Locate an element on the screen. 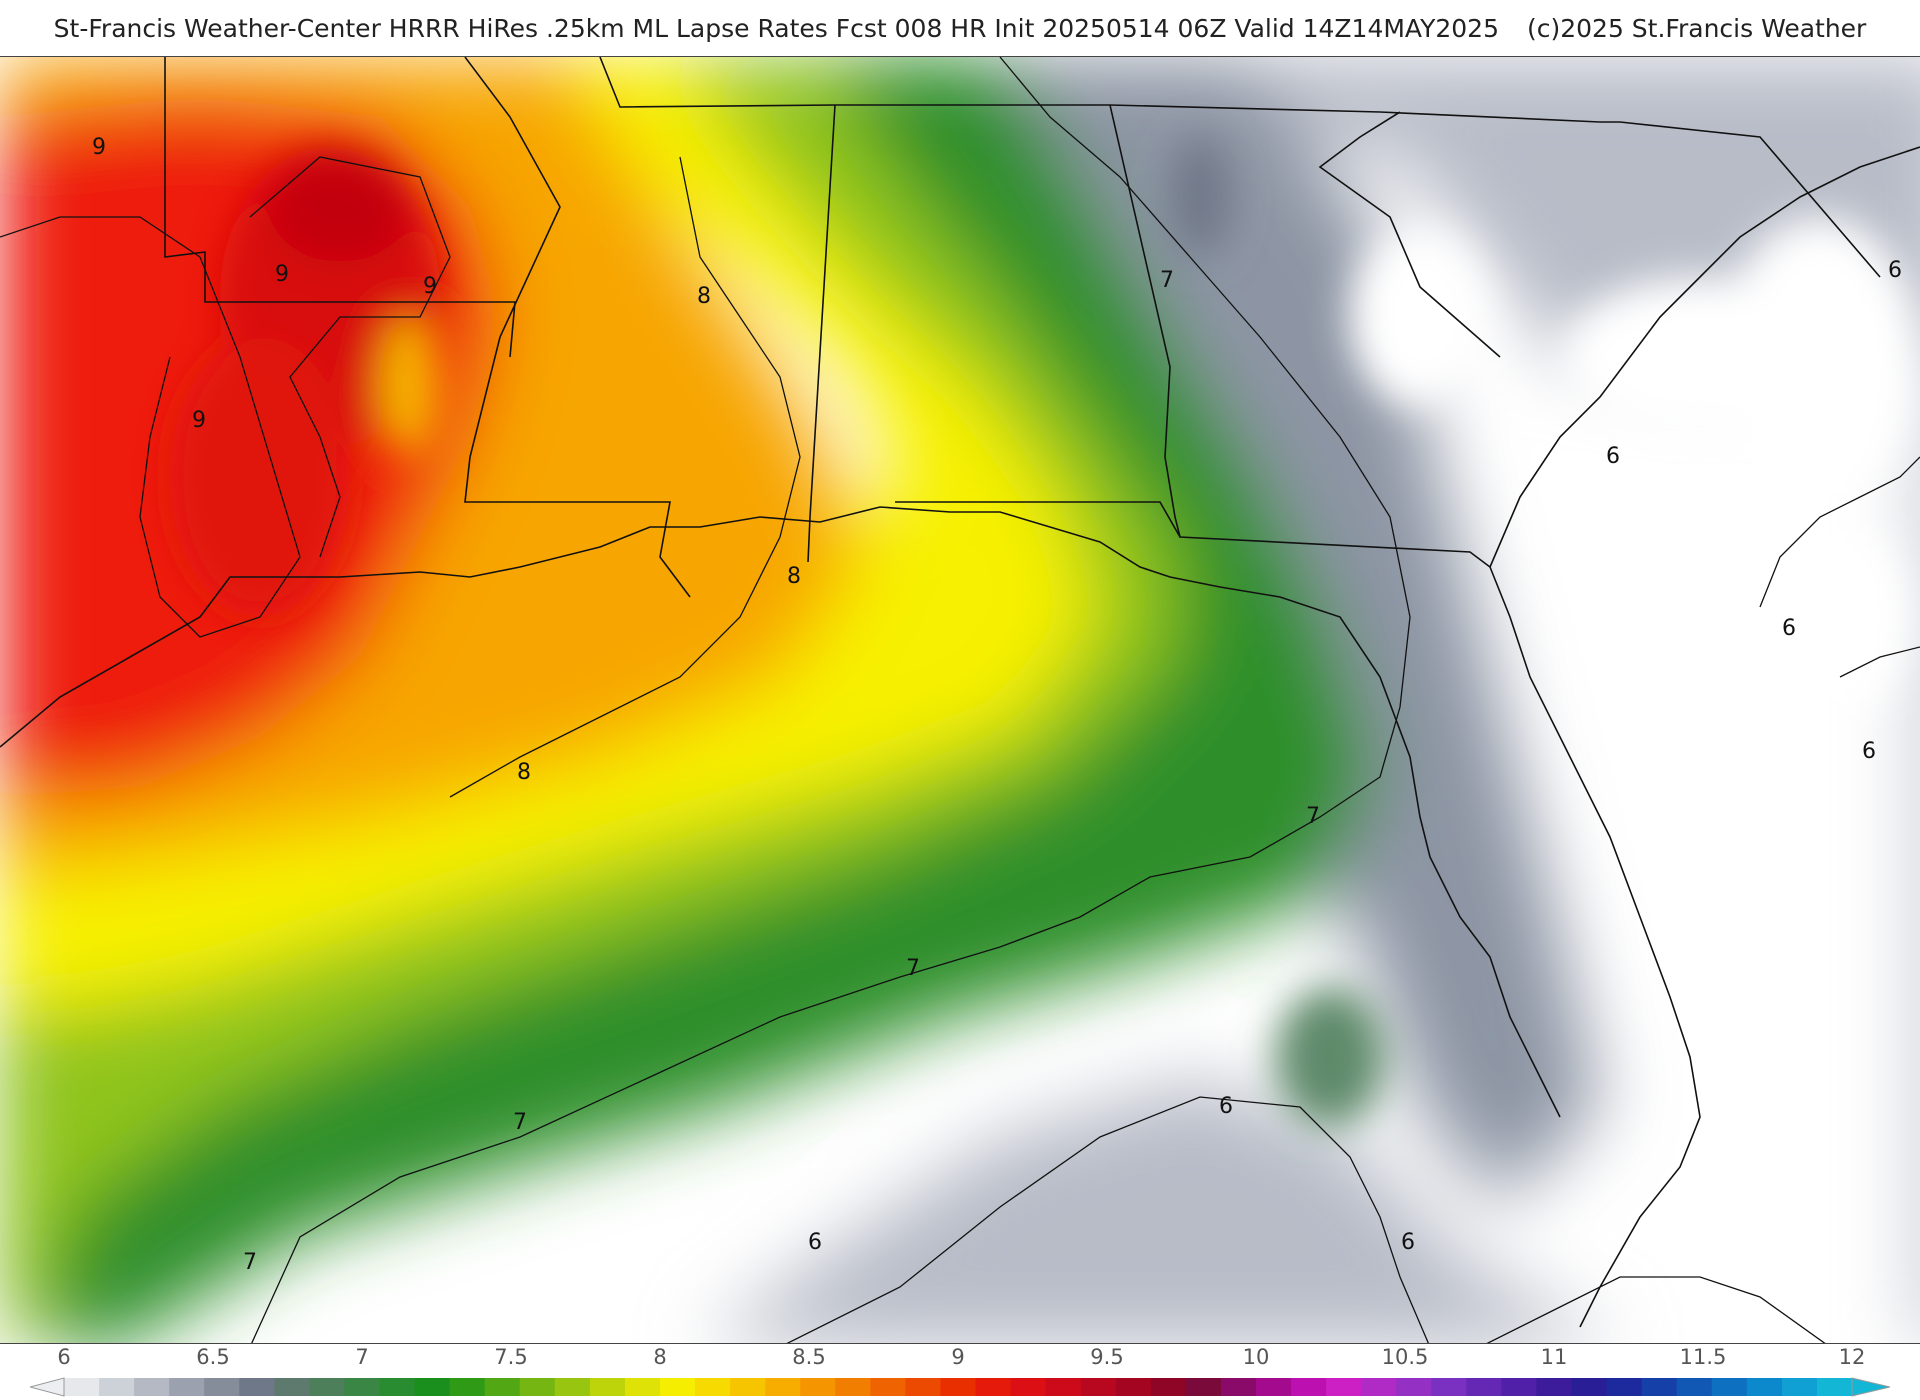 The image size is (1920, 1400). contour-label: 8 is located at coordinates (794, 576).